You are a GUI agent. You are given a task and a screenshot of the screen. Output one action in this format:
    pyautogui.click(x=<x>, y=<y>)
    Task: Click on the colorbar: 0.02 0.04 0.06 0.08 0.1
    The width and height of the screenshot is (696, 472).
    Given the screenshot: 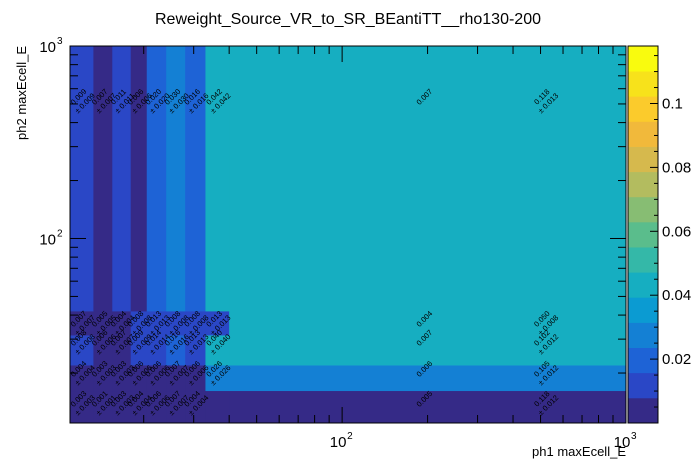 What is the action you would take?
    pyautogui.click(x=659, y=234)
    